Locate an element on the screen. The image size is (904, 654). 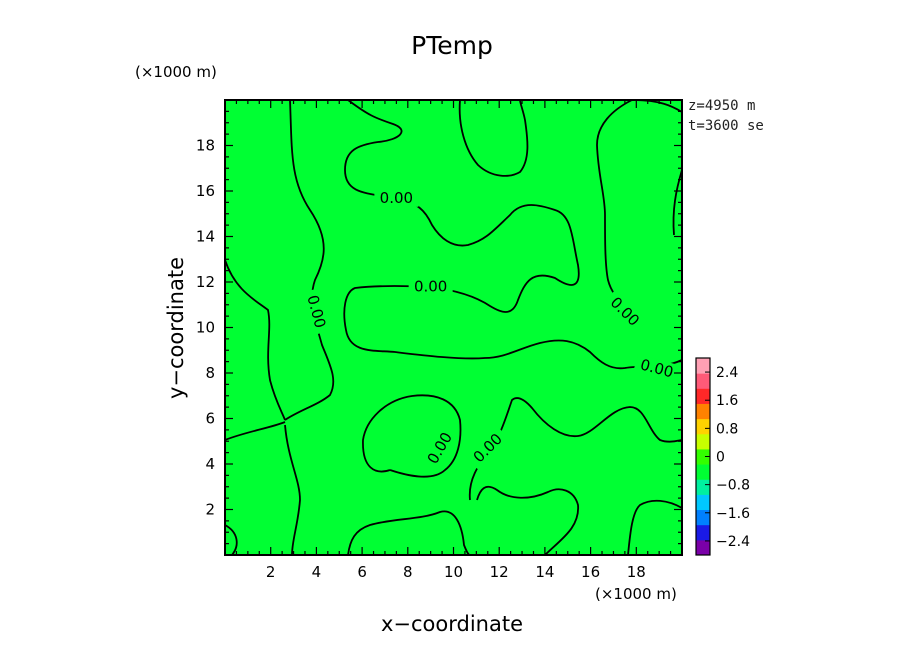
z-annotation: z=4950 m is located at coordinates (721, 106).